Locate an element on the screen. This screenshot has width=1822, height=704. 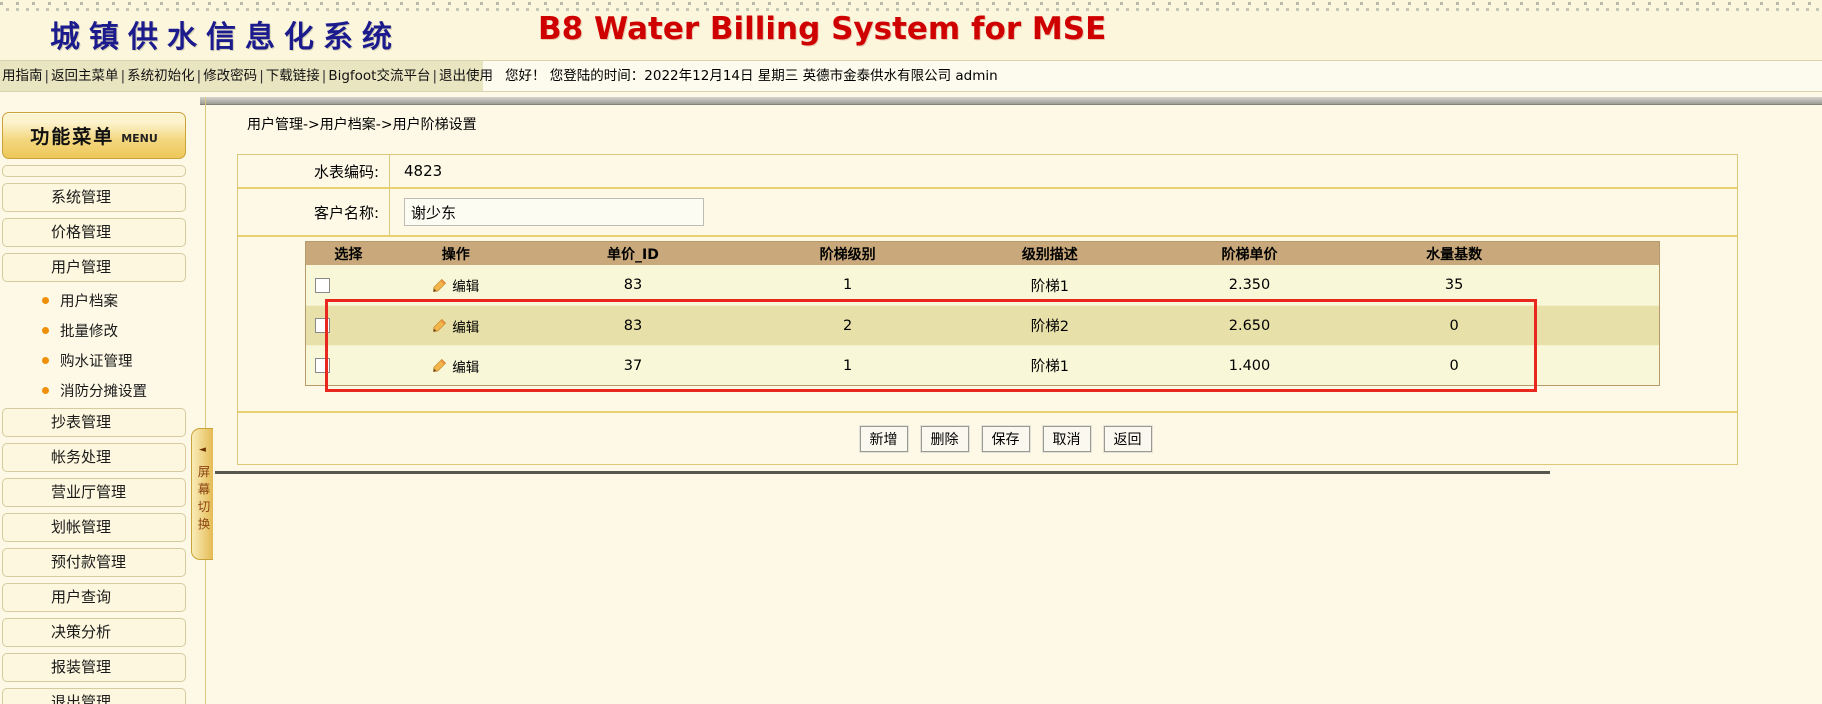
sidebar-title-badge: MENU is located at coordinates (139, 138).